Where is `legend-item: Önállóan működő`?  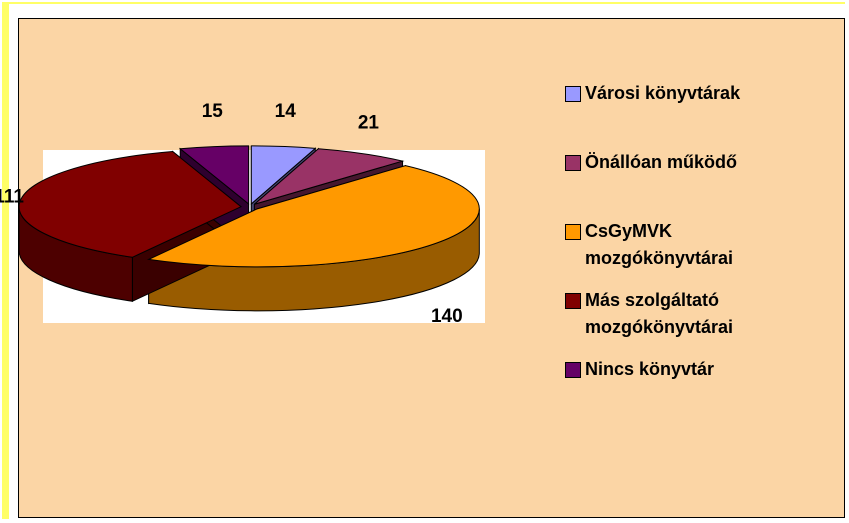 legend-item: Önállóan működő is located at coordinates (690, 162).